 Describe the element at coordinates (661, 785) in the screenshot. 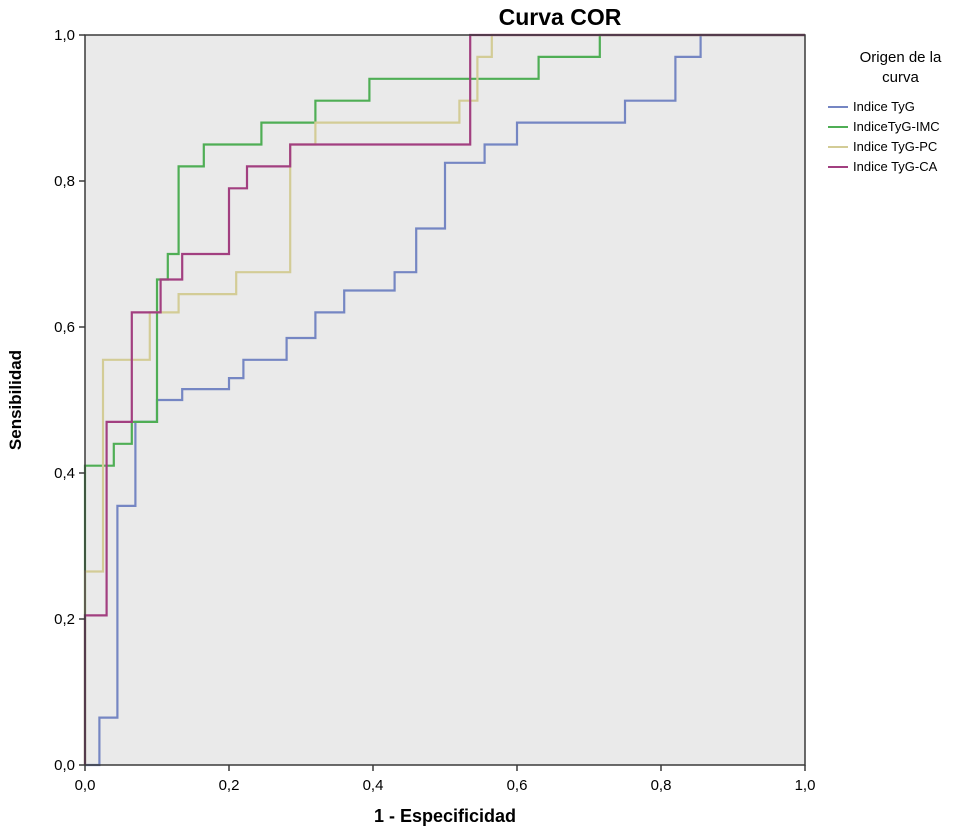

I see `x-tick-label: 0,8` at that location.